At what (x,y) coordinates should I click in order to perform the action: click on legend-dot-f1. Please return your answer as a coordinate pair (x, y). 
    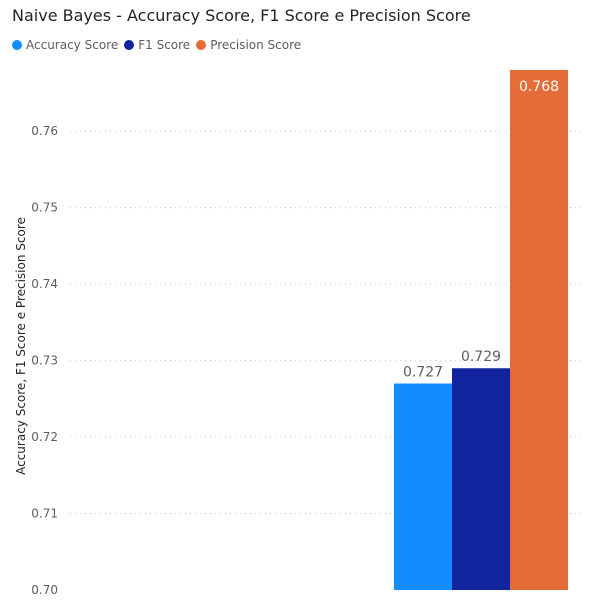
    Looking at the image, I should click on (129, 45).